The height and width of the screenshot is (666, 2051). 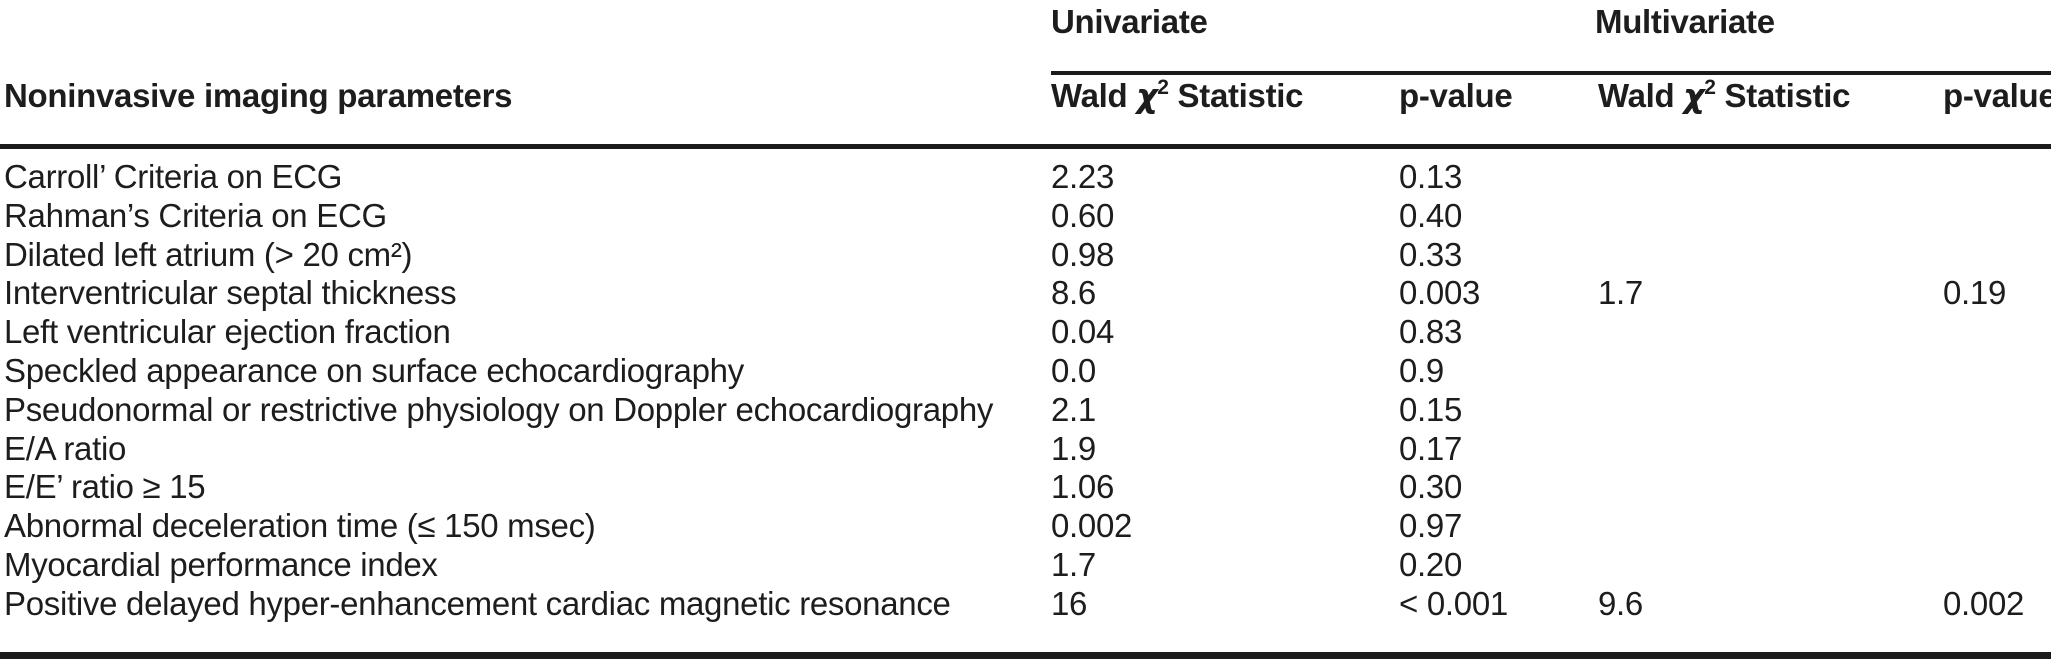 I want to click on column-header-parameters: Noninvasive imaging parameters, so click(x=258, y=95).